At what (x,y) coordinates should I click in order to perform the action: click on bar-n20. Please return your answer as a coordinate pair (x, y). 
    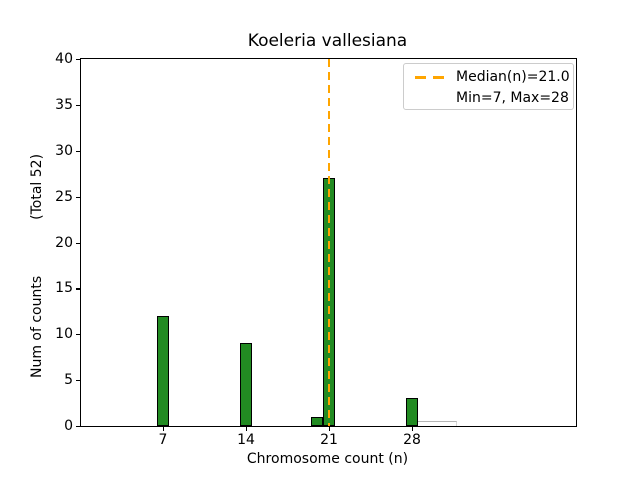
    Looking at the image, I should click on (317, 421).